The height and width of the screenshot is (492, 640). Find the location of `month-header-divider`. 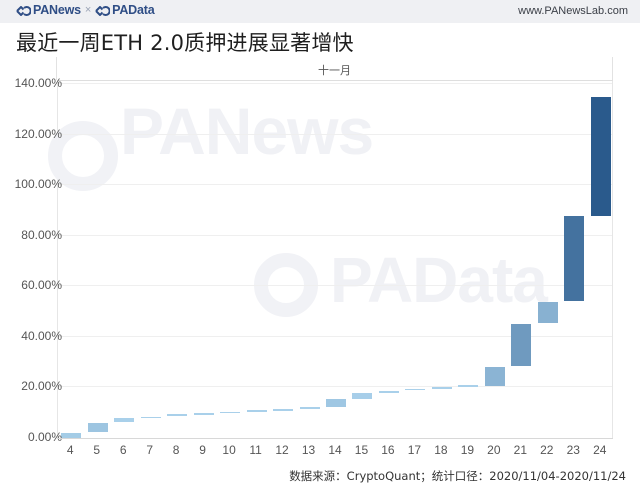

month-header-divider is located at coordinates (335, 80).